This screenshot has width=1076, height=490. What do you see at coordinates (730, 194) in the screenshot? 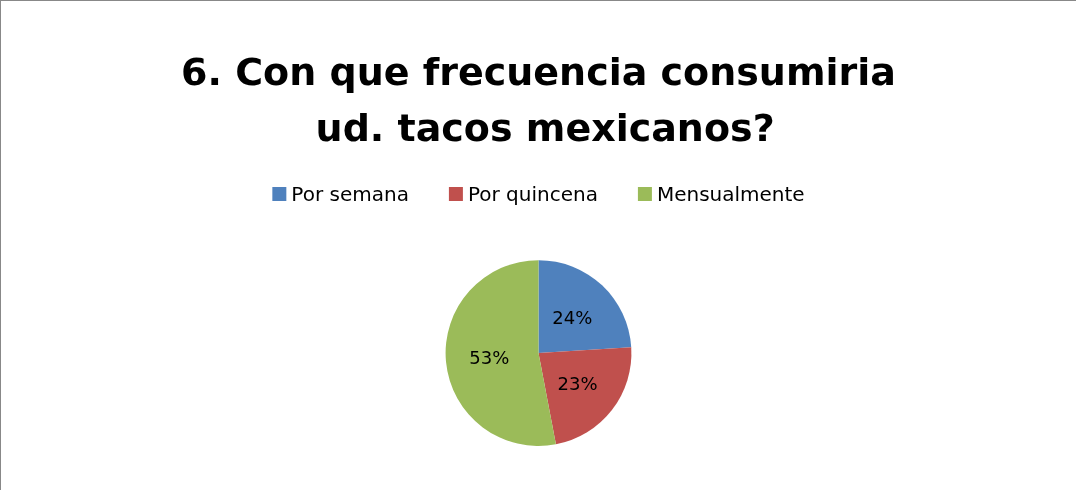
I see `legend-label: Mensualmente` at bounding box center [730, 194].